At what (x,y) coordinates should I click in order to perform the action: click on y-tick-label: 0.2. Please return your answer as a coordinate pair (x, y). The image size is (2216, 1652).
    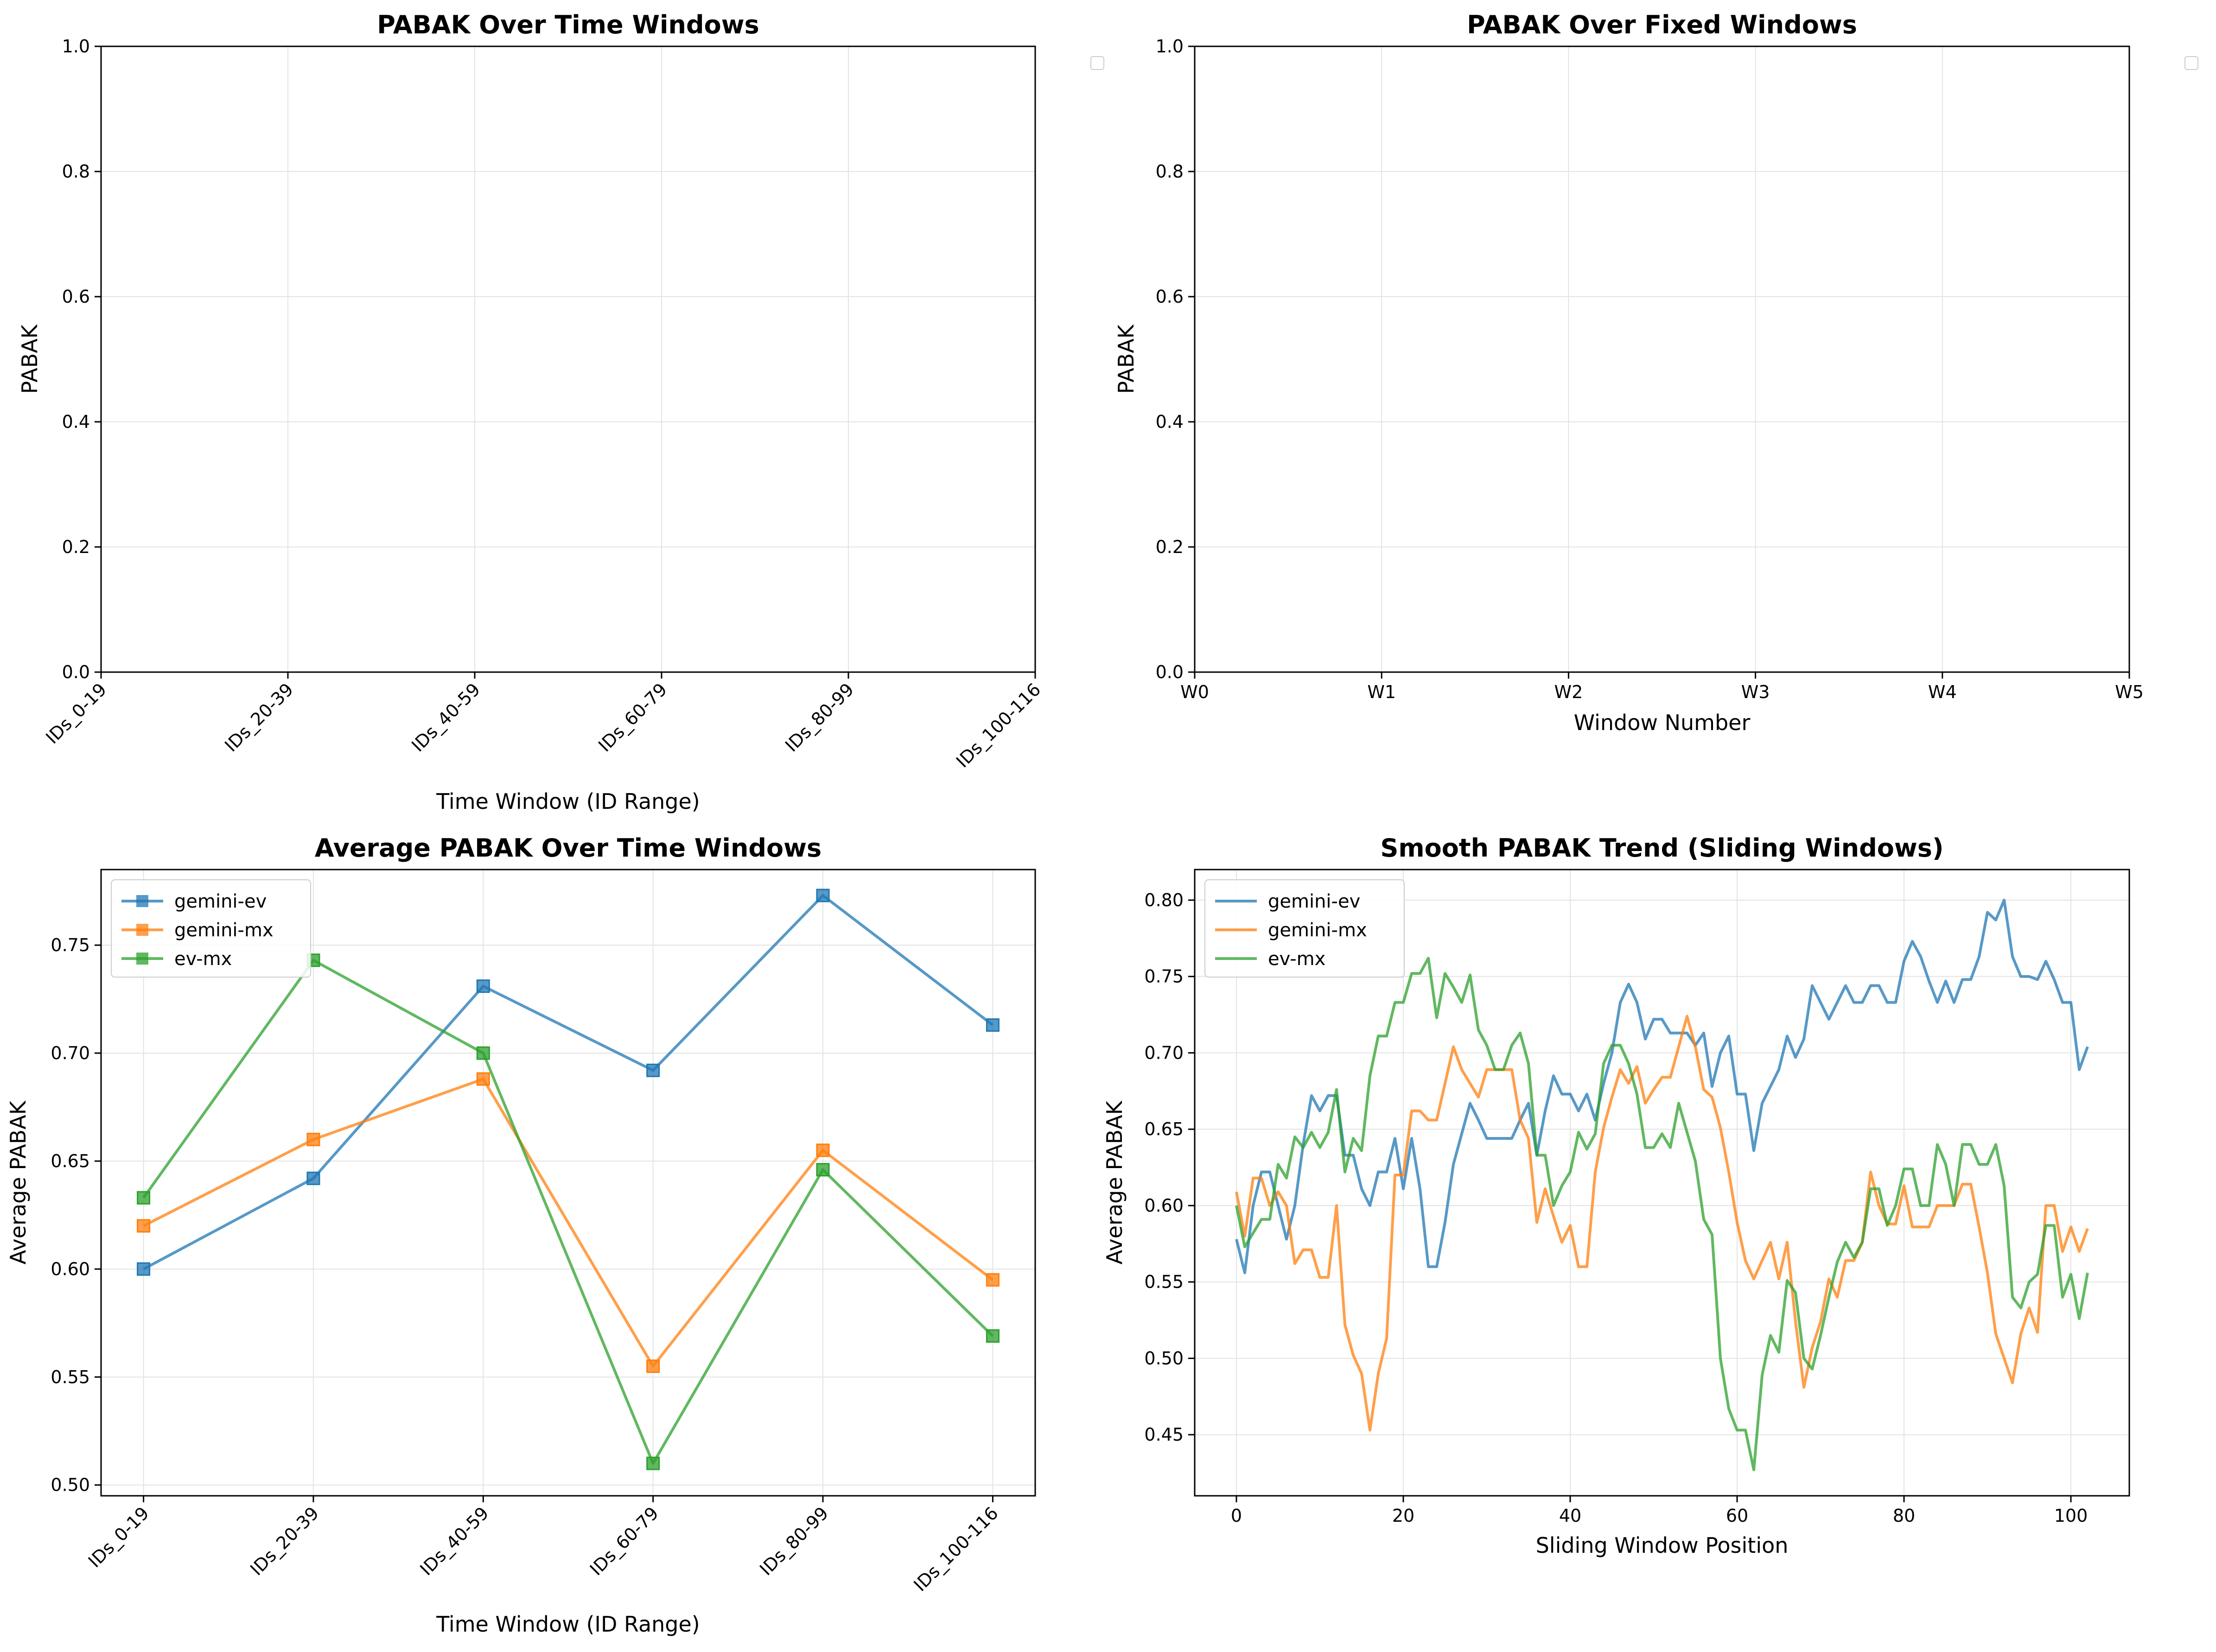
    Looking at the image, I should click on (76, 547).